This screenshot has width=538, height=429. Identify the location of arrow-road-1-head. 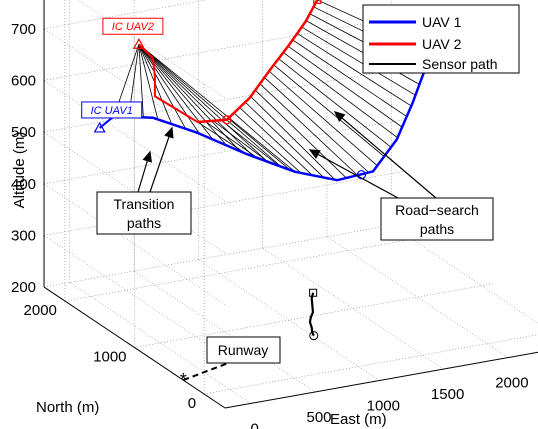
(314, 154).